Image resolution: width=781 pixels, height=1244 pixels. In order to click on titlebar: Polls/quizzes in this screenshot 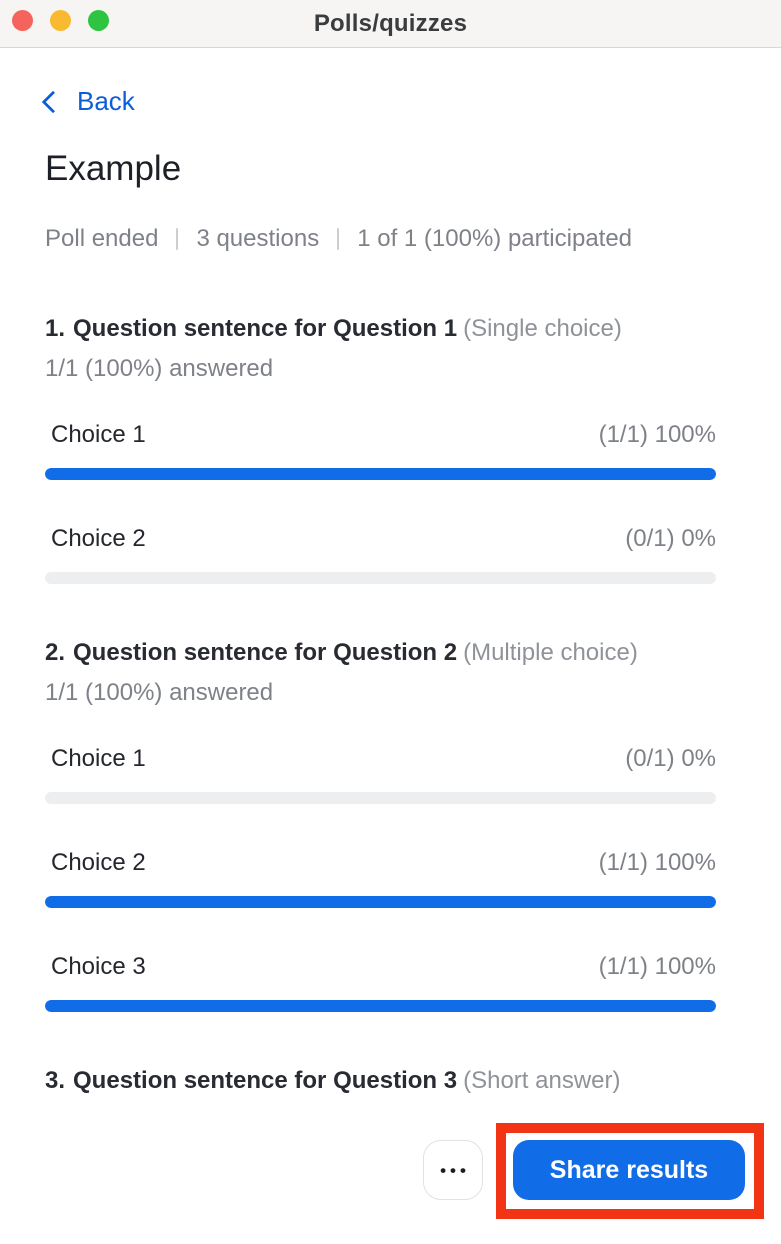, I will do `click(390, 24)`.